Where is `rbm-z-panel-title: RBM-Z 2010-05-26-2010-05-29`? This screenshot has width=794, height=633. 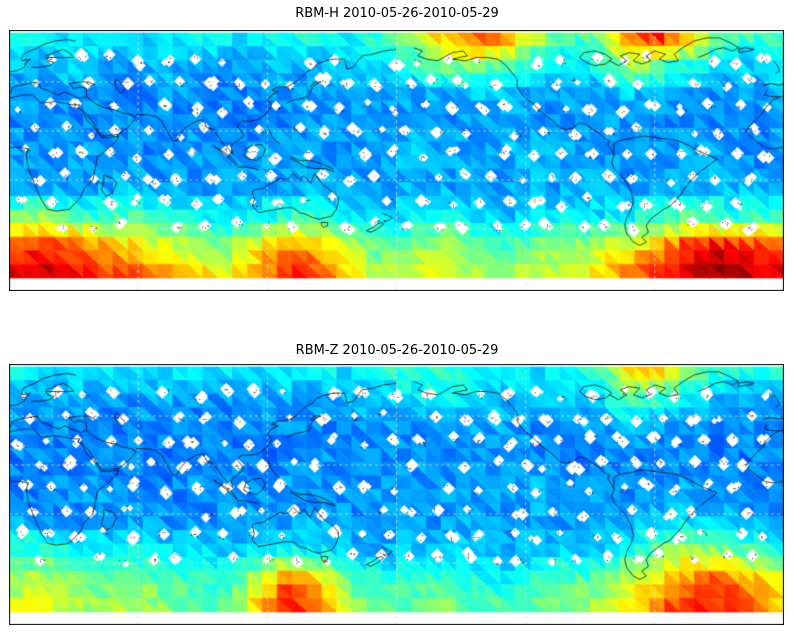
rbm-z-panel-title: RBM-Z 2010-05-26-2010-05-29 is located at coordinates (397, 350).